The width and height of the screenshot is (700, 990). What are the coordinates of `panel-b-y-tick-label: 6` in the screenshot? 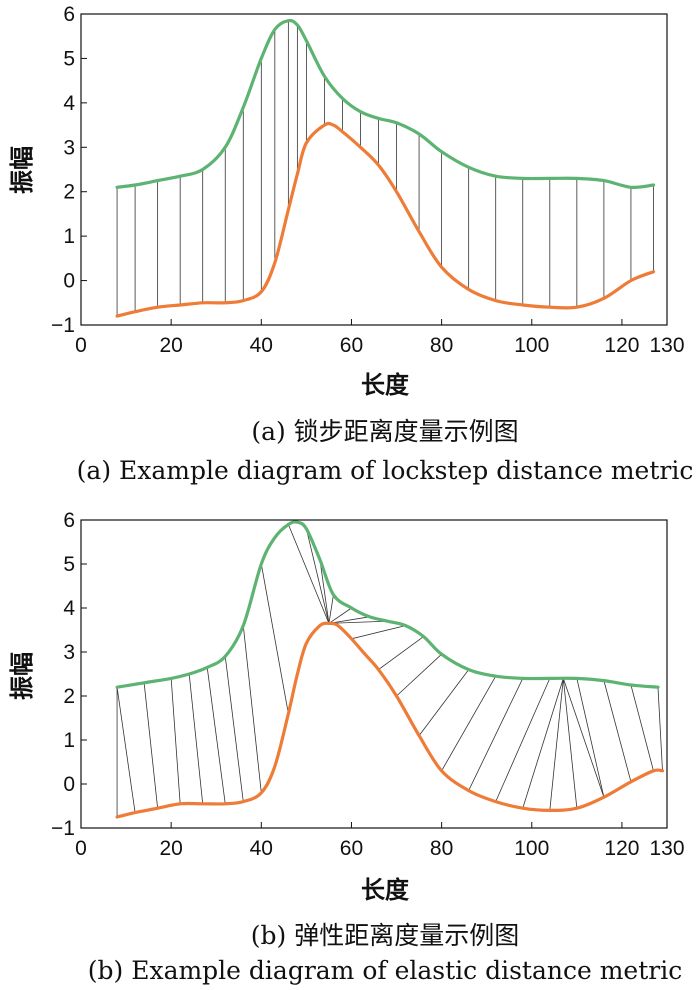 It's located at (69, 520).